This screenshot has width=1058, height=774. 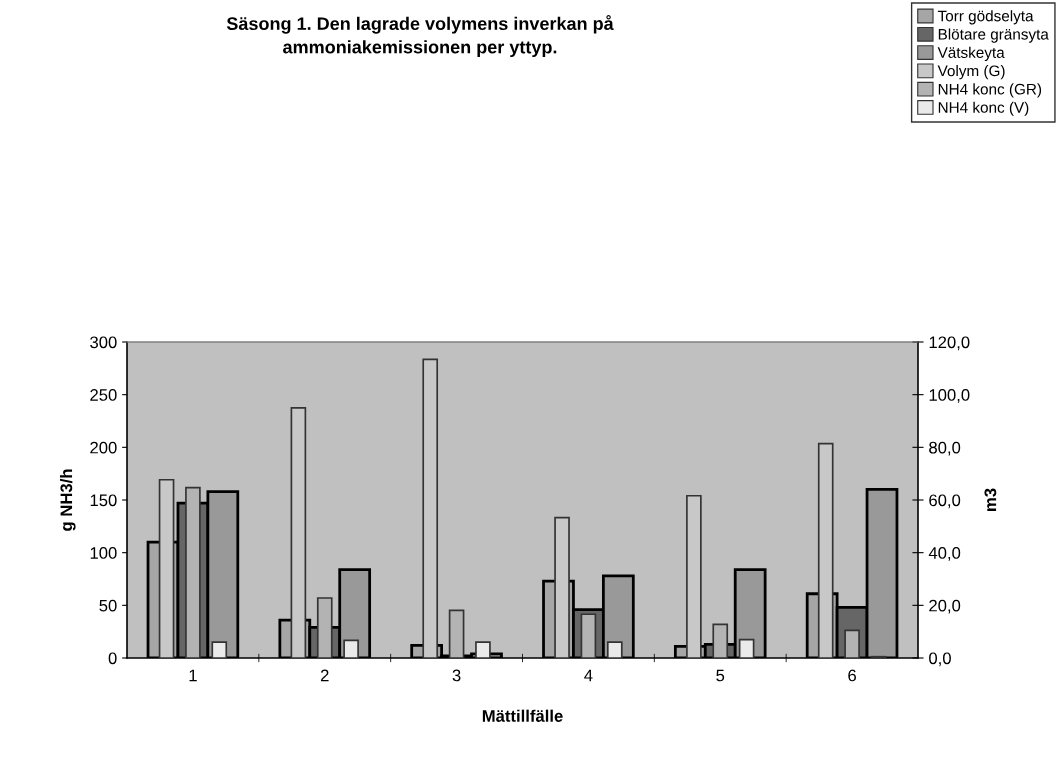 What do you see at coordinates (940, 659) in the screenshot?
I see `y2-tick-label: 0,0` at bounding box center [940, 659].